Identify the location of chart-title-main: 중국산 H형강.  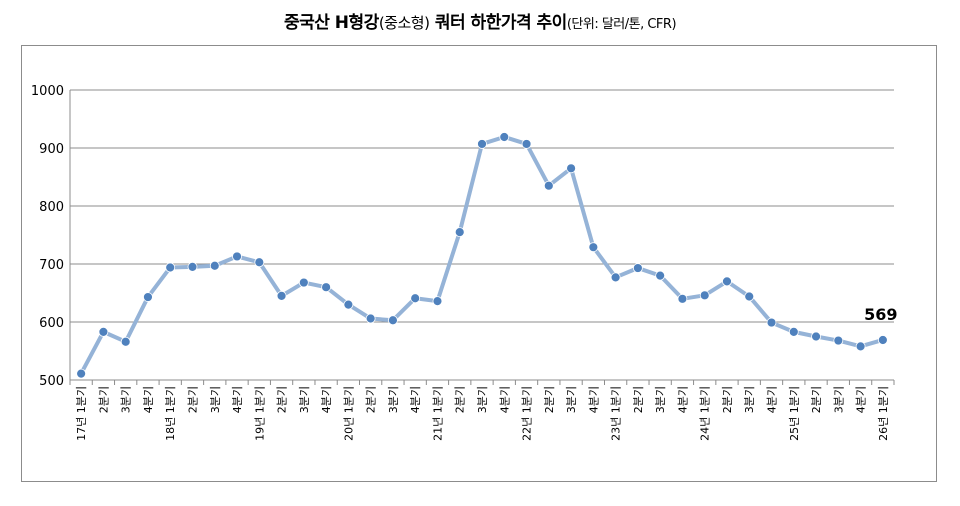
(331, 23).